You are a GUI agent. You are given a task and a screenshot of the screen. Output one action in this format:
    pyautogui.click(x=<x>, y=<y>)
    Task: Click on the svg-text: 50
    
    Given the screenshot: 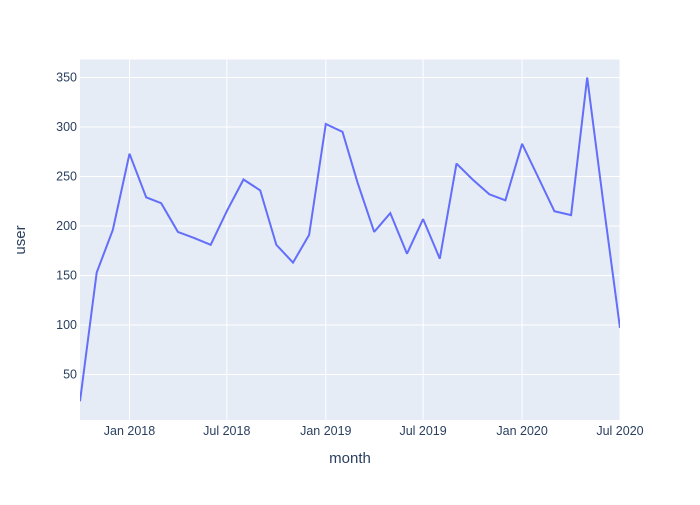 What is the action you would take?
    pyautogui.click(x=70, y=375)
    